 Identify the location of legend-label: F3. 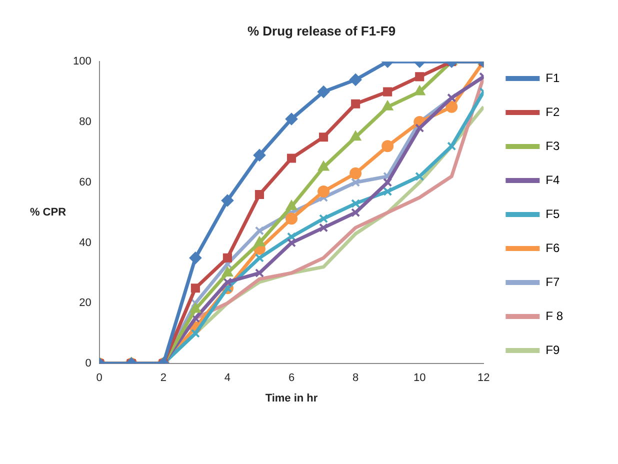
(553, 145).